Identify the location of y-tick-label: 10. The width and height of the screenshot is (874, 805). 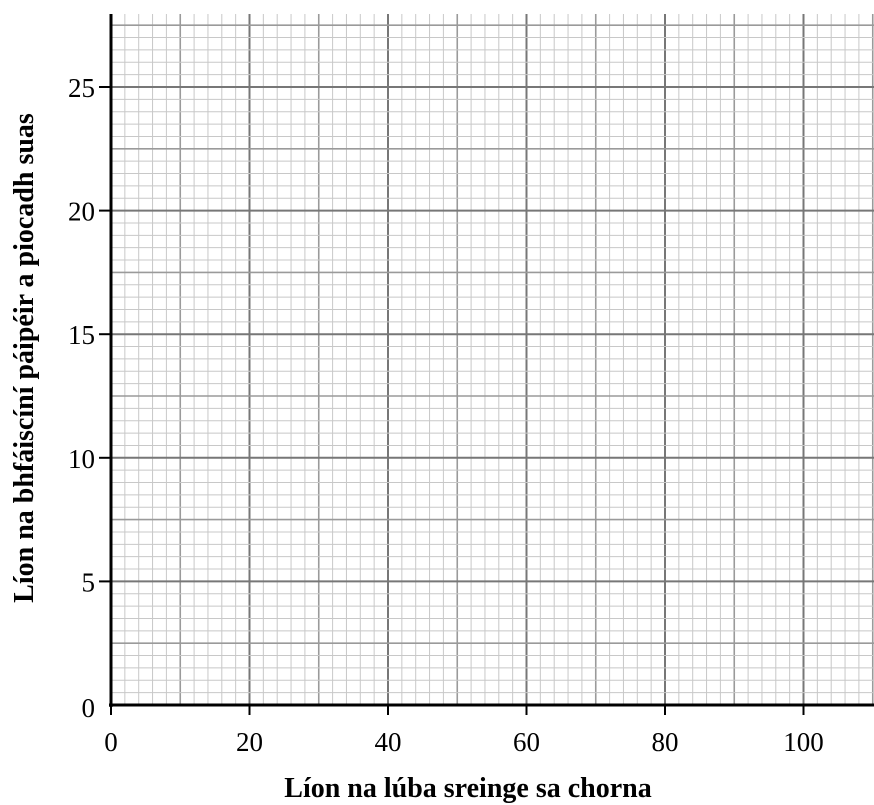
(81, 459).